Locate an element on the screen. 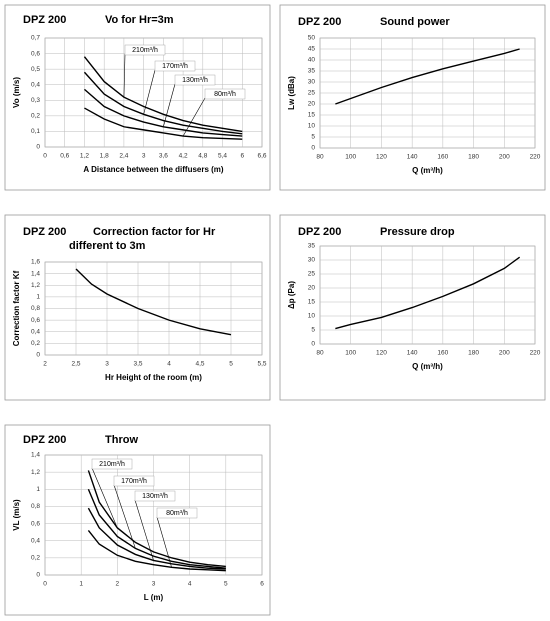  plot-area is located at coordinates (427, 295).